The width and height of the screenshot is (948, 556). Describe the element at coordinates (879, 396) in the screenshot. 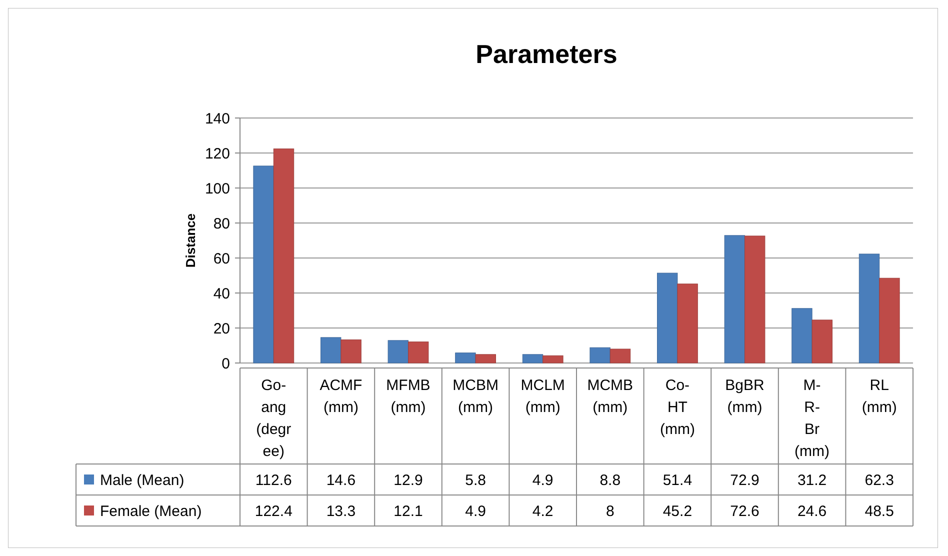

I see `x-tick-label: RL (mm)` at that location.